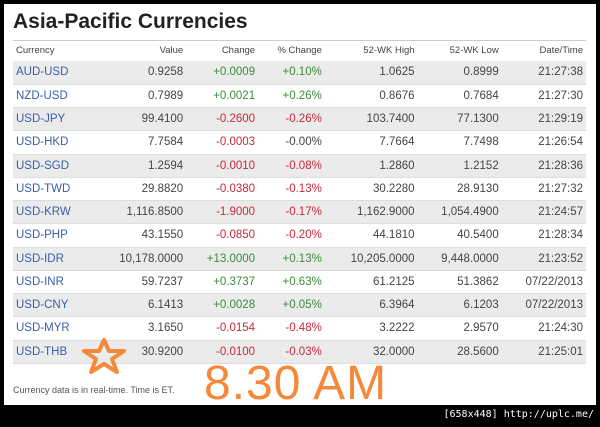 The height and width of the screenshot is (427, 600). Describe the element at coordinates (543, 328) in the screenshot. I see `cell-date-time: 21:24:30` at that location.